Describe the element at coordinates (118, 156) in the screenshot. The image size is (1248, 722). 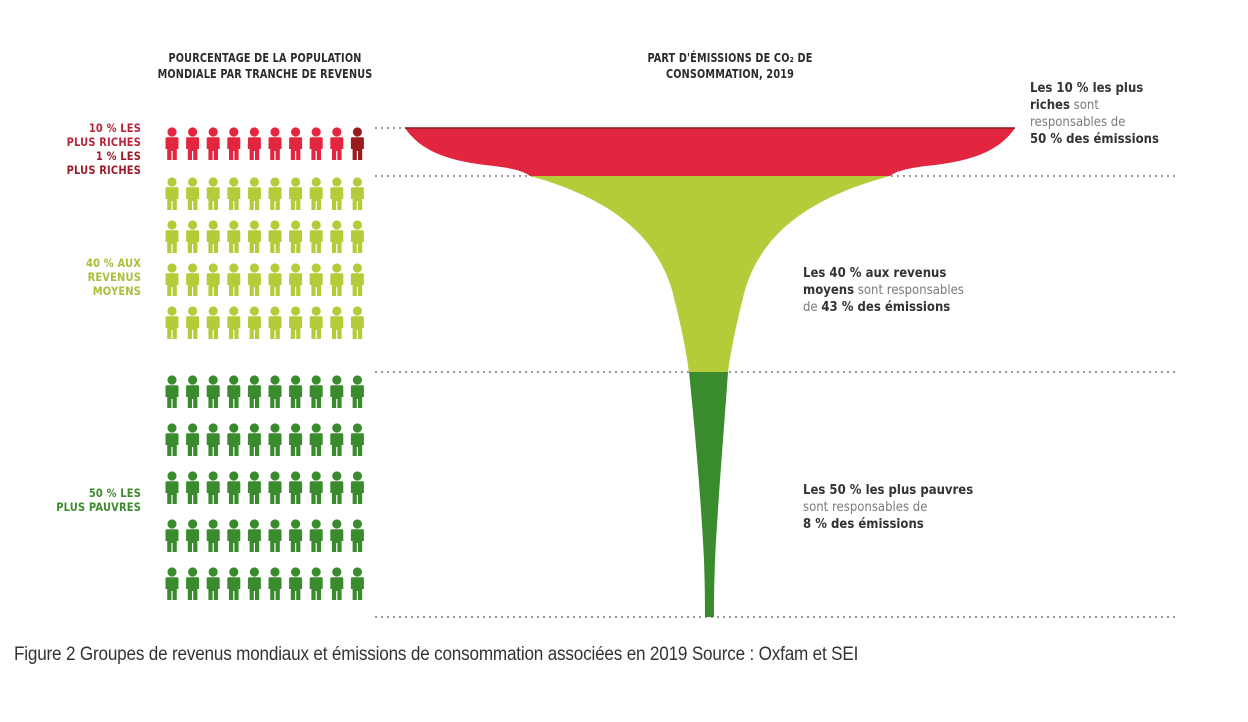
I see `label-line: 1 % LES` at that location.